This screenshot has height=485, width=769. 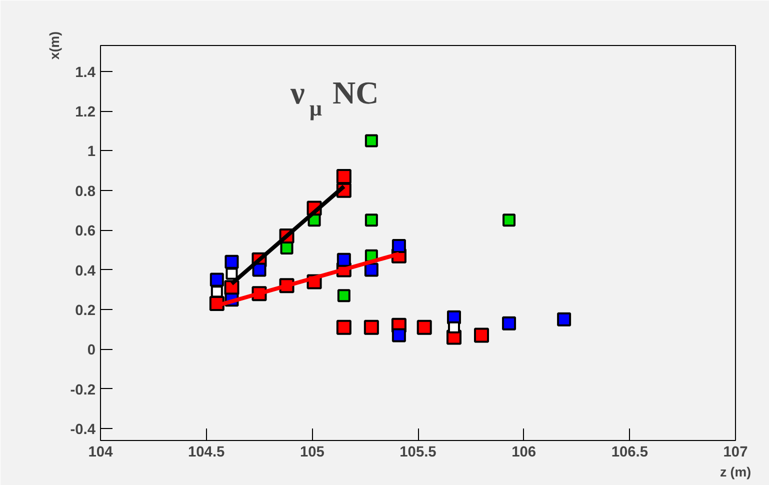 I want to click on x-tick-label: 105.5, so click(x=418, y=452).